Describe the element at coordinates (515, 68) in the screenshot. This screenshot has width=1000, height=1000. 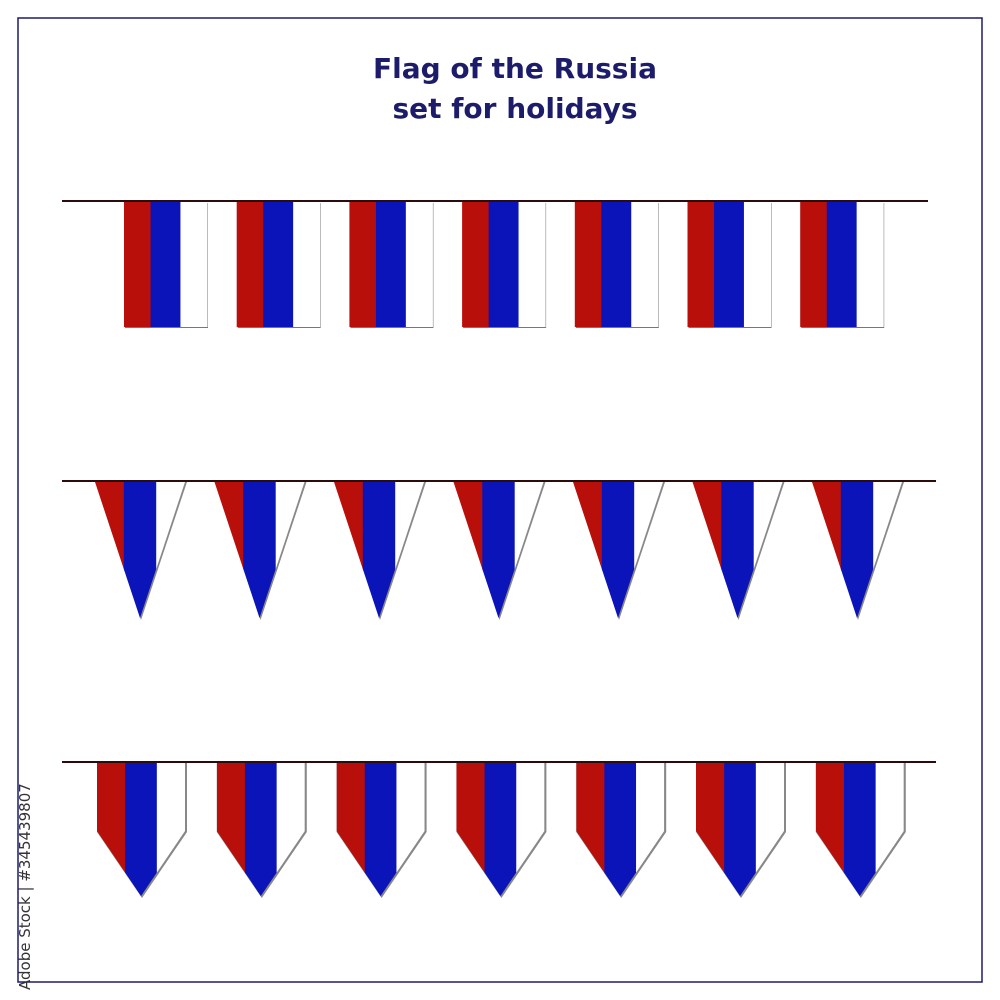
I see `title: Flag of the Russia` at that location.